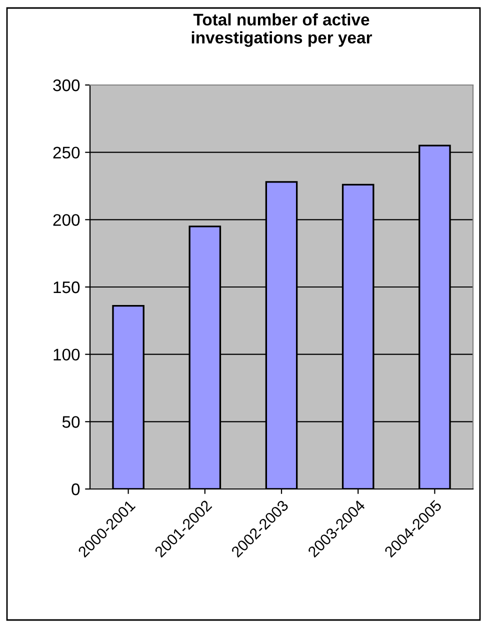  Describe the element at coordinates (66, 152) in the screenshot. I see `y-tick-label: 250` at that location.